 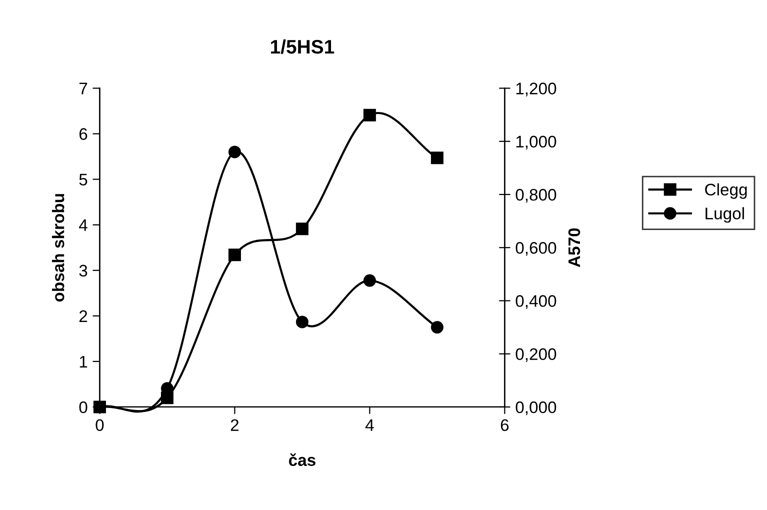 What do you see at coordinates (83, 270) in the screenshot?
I see `y-tick-label: 3` at bounding box center [83, 270].